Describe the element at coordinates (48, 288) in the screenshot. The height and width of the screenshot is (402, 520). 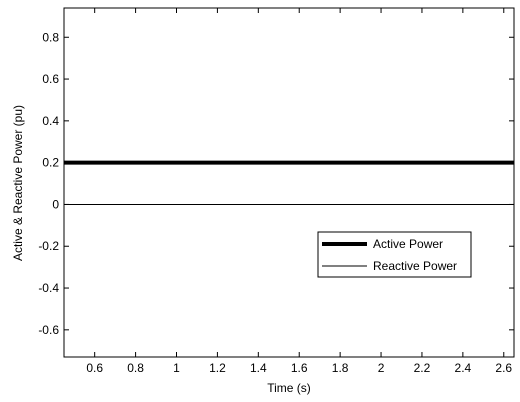
I see `y-tick-label: -0.4` at that location.